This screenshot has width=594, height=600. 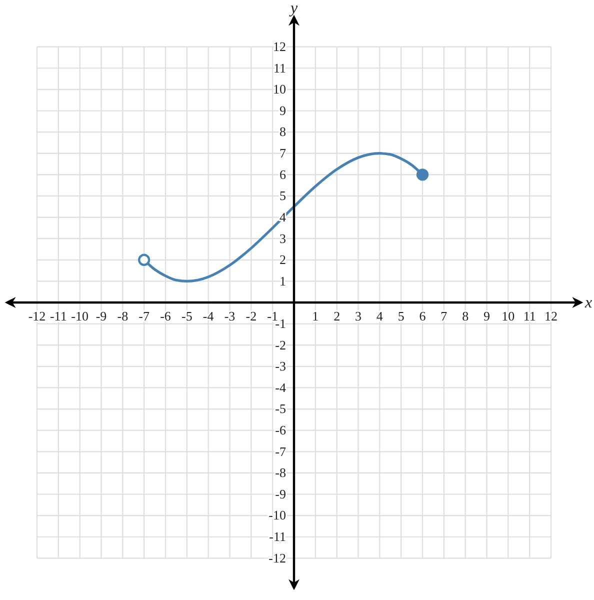 I want to click on y-tick-label: -3, so click(x=280, y=366).